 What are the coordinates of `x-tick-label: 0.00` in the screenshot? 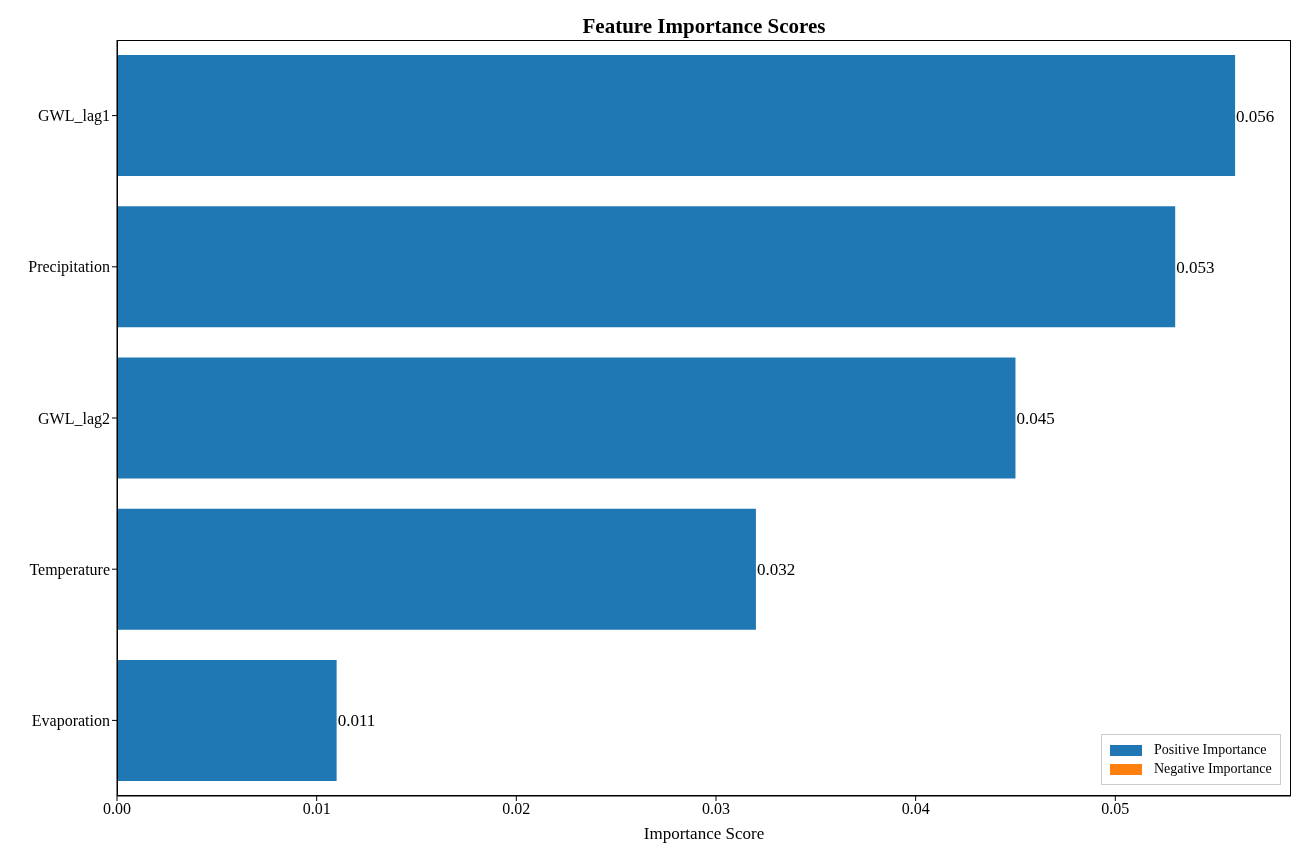 It's located at (117, 809).